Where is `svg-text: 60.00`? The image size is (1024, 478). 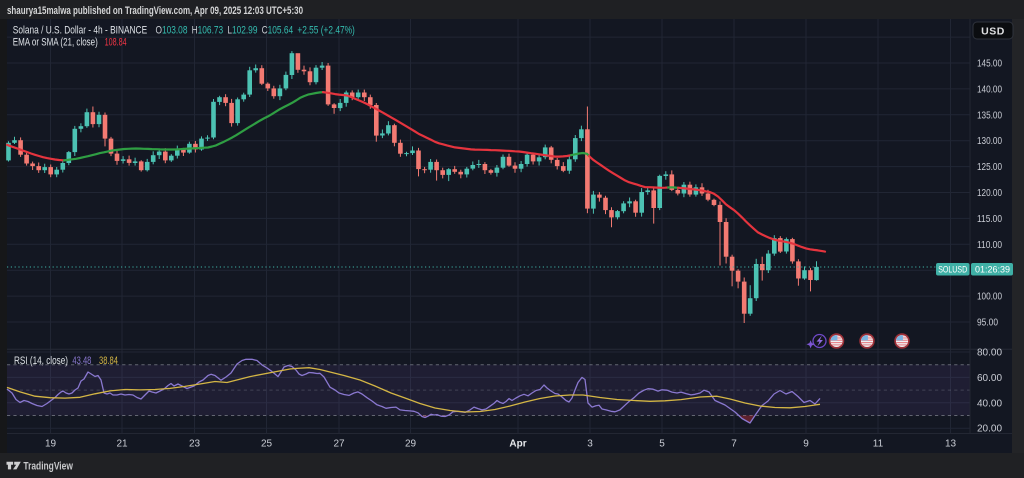 svg-text: 60.00 is located at coordinates (989, 378).